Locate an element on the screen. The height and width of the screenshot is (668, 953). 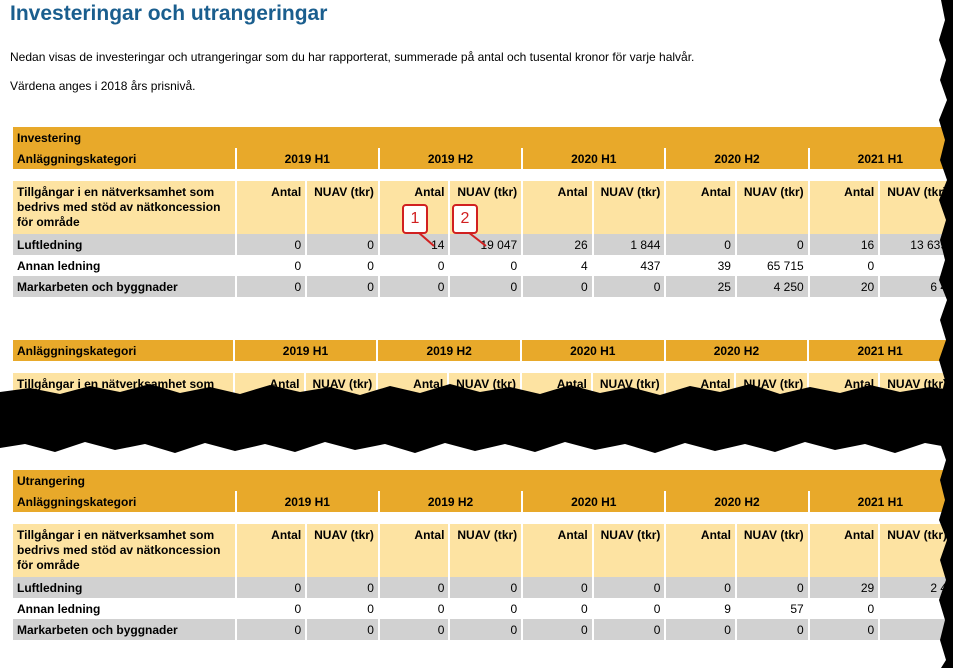
cell: 9 is located at coordinates (700, 608).